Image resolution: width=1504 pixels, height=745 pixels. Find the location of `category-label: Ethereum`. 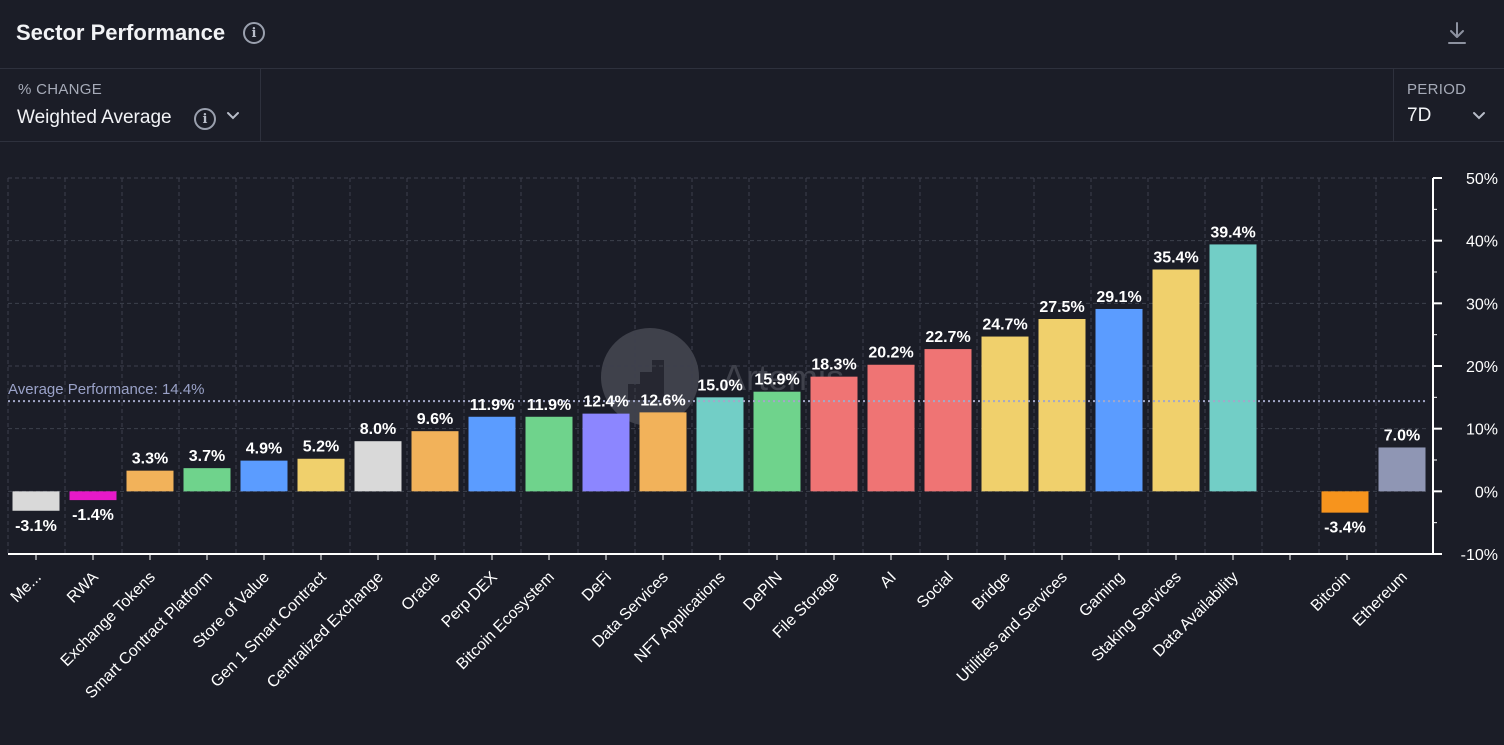

category-label: Ethereum is located at coordinates (1380, 599).